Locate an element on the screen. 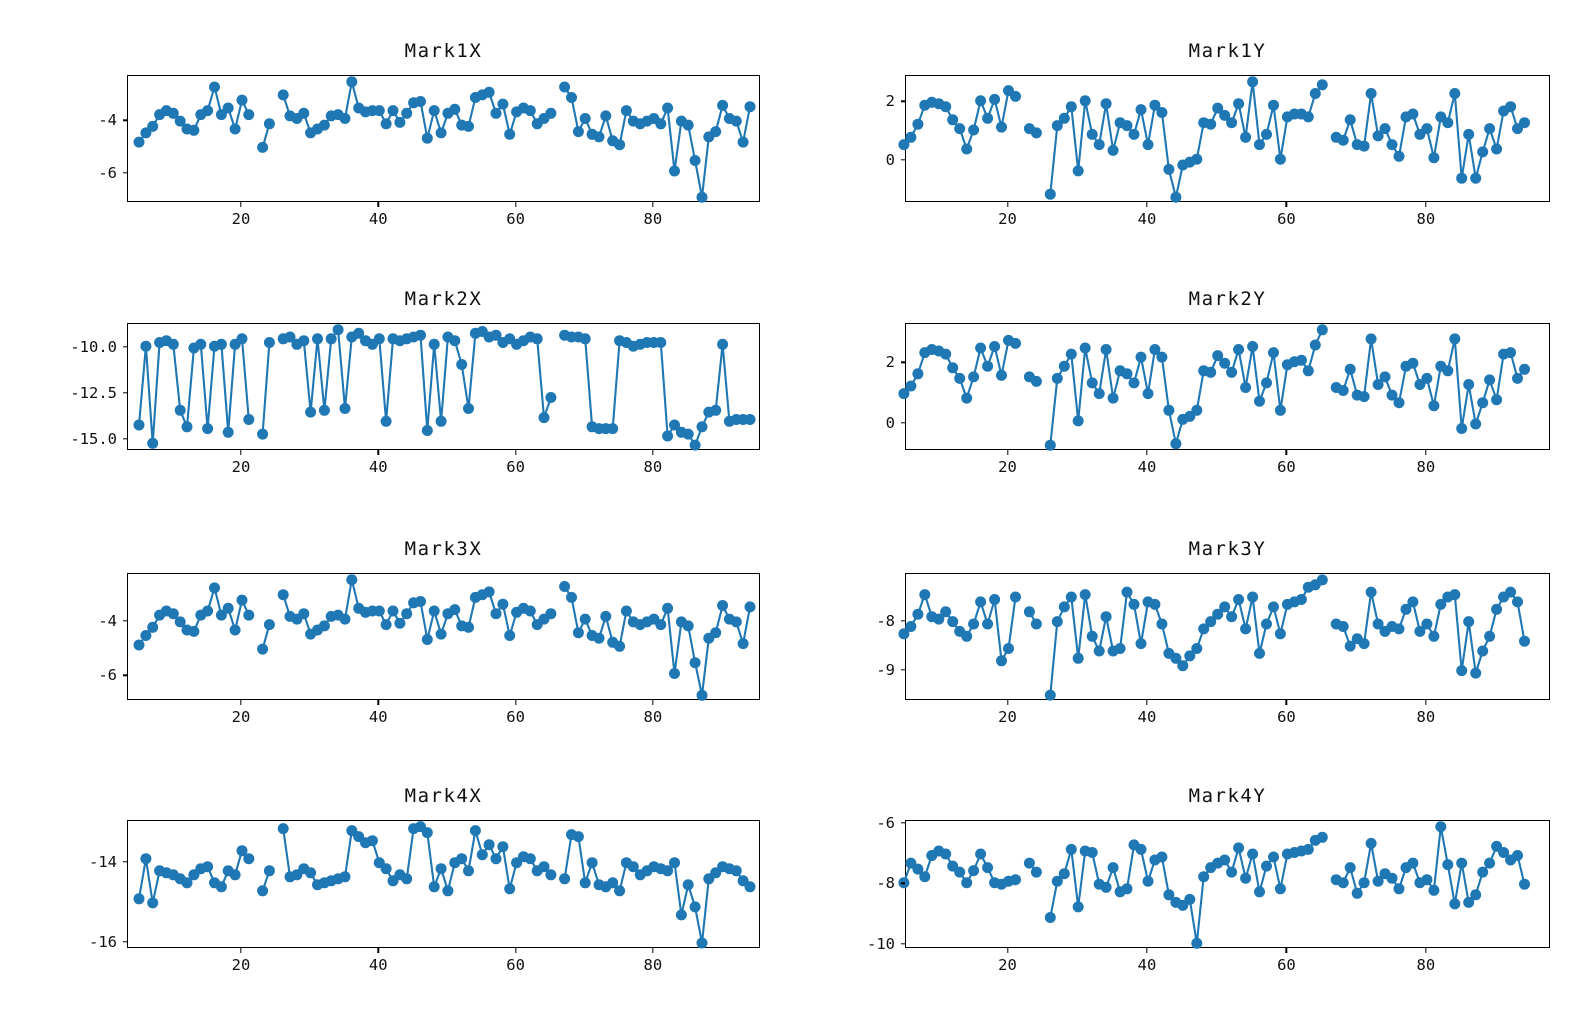 The image size is (1585, 1030). y-tick-label: -12.5 is located at coordinates (93, 392).